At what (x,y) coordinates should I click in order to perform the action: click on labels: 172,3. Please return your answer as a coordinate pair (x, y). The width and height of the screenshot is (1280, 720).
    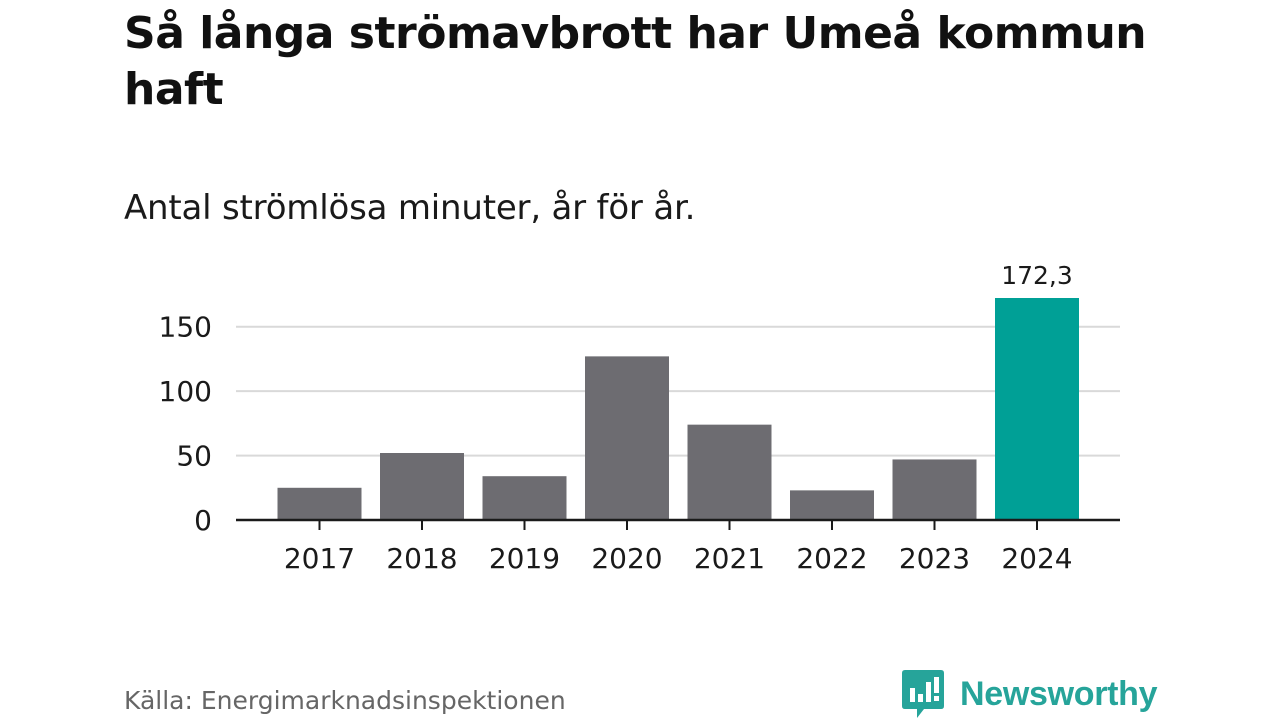
    Looking at the image, I should click on (1037, 275).